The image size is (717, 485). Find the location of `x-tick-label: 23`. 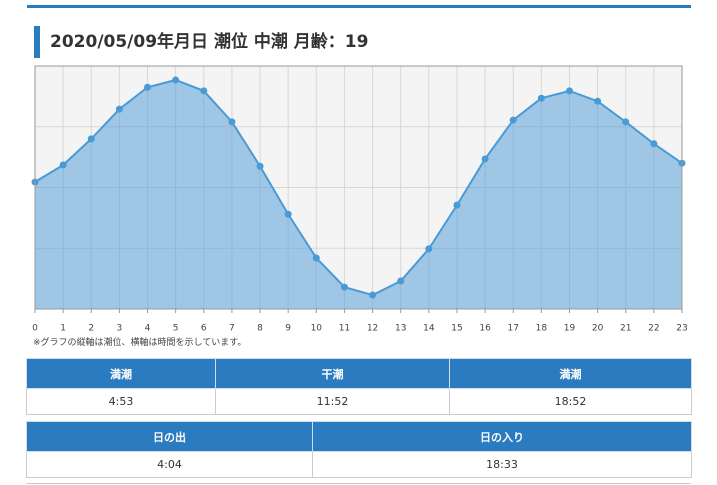

x-tick-label: 23 is located at coordinates (681, 329).